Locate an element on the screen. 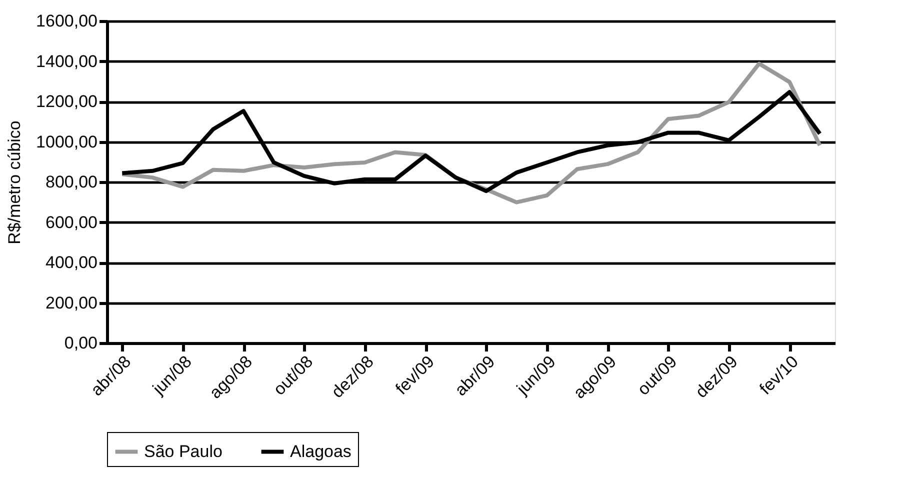  legend-label: Alagoas is located at coordinates (321, 451).